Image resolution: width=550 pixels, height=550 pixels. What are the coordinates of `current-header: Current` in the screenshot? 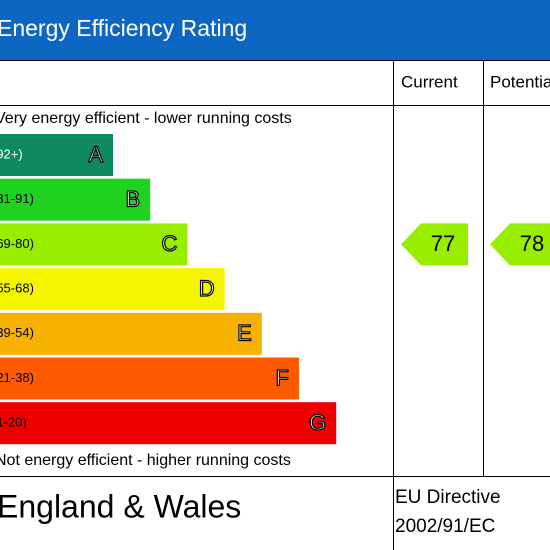 It's located at (429, 81).